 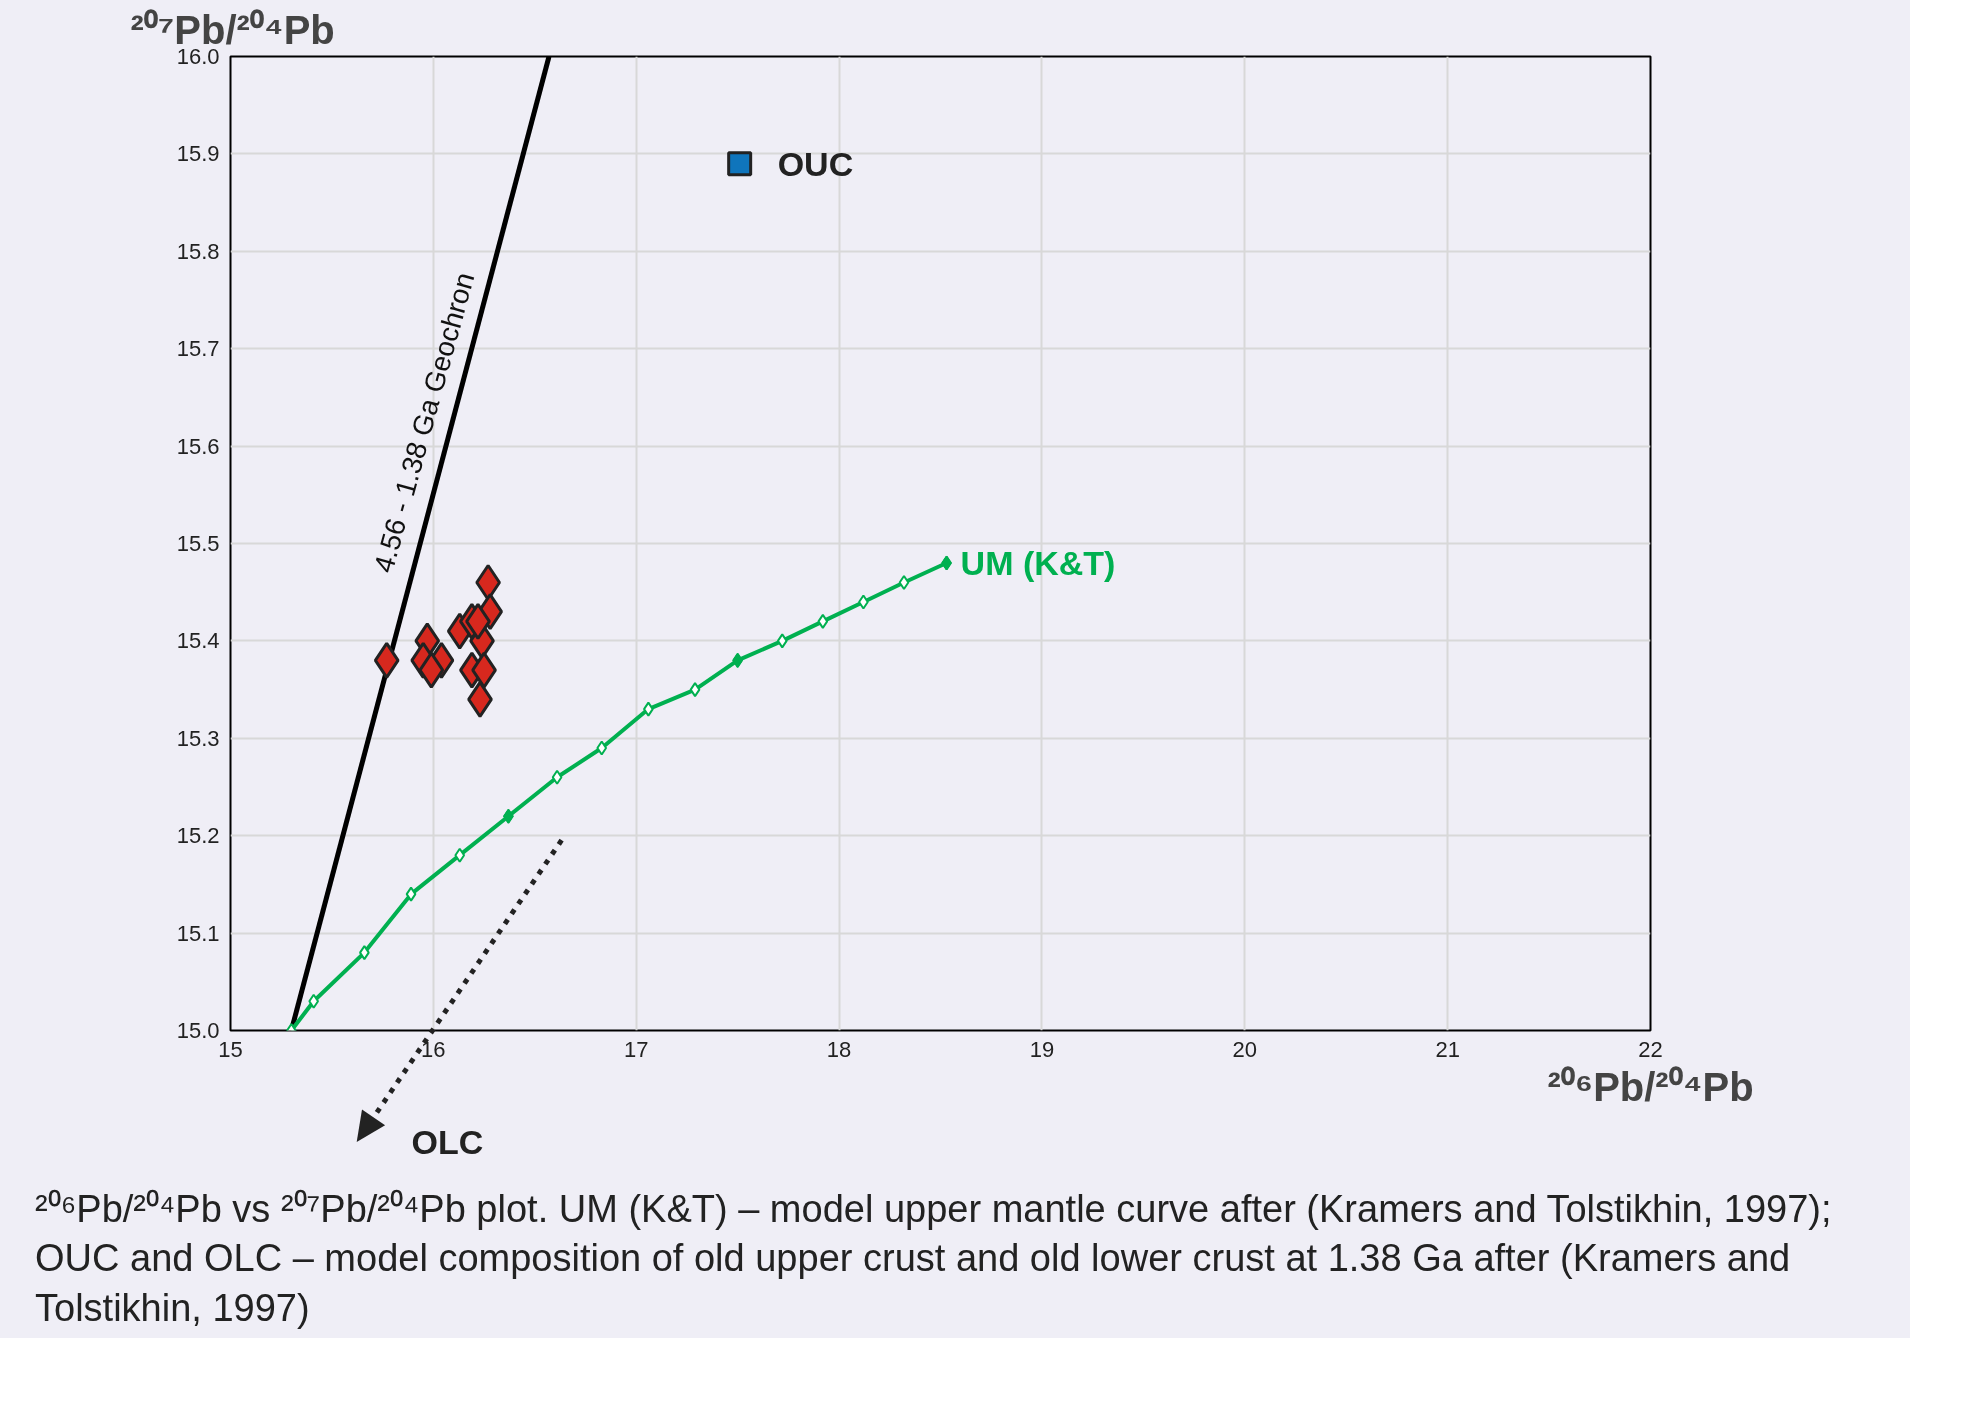 What do you see at coordinates (1650, 1086) in the screenshot?
I see `x-axis-title: ²⁰⁶Pb/²⁰⁴Pb` at bounding box center [1650, 1086].